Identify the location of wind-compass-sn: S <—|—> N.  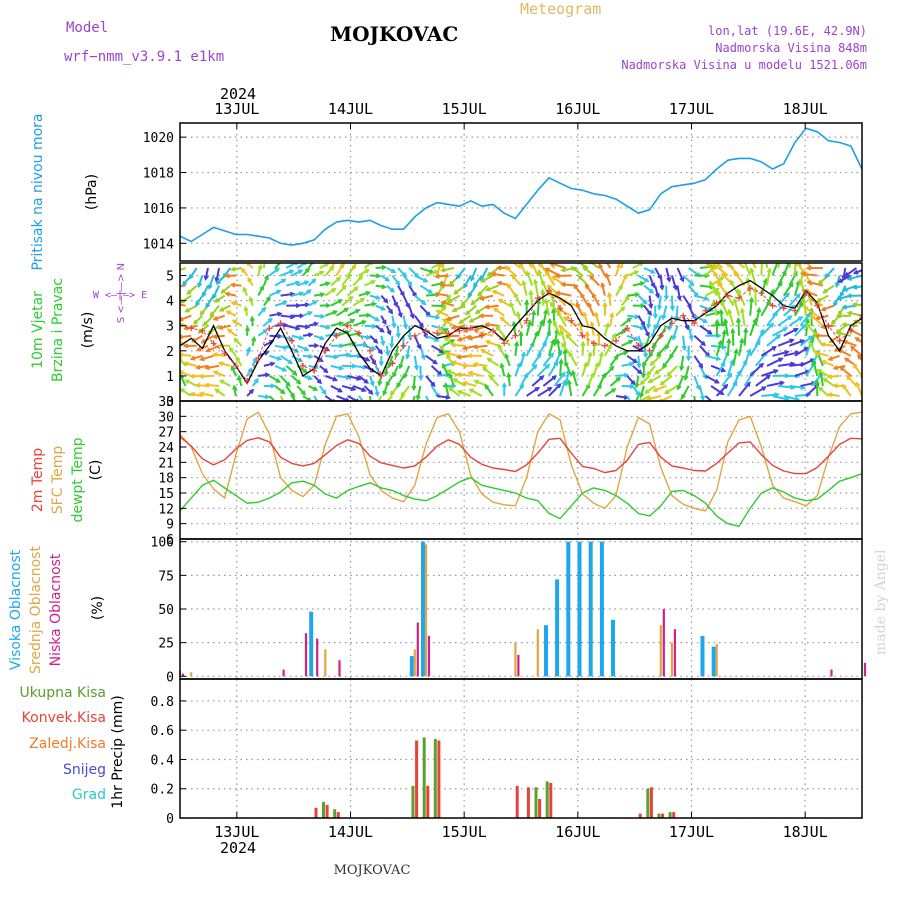
(121, 293).